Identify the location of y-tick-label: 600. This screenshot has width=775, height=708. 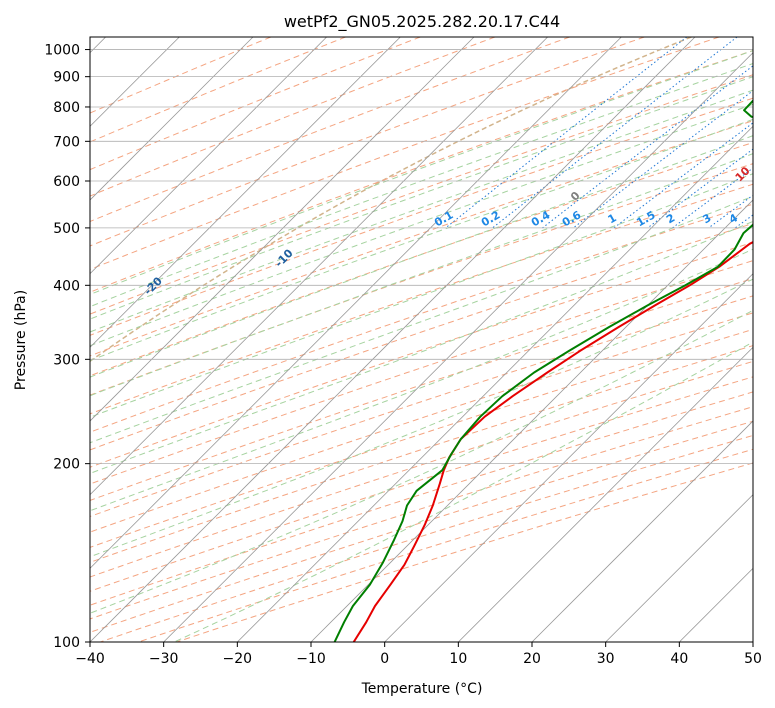
(66, 182).